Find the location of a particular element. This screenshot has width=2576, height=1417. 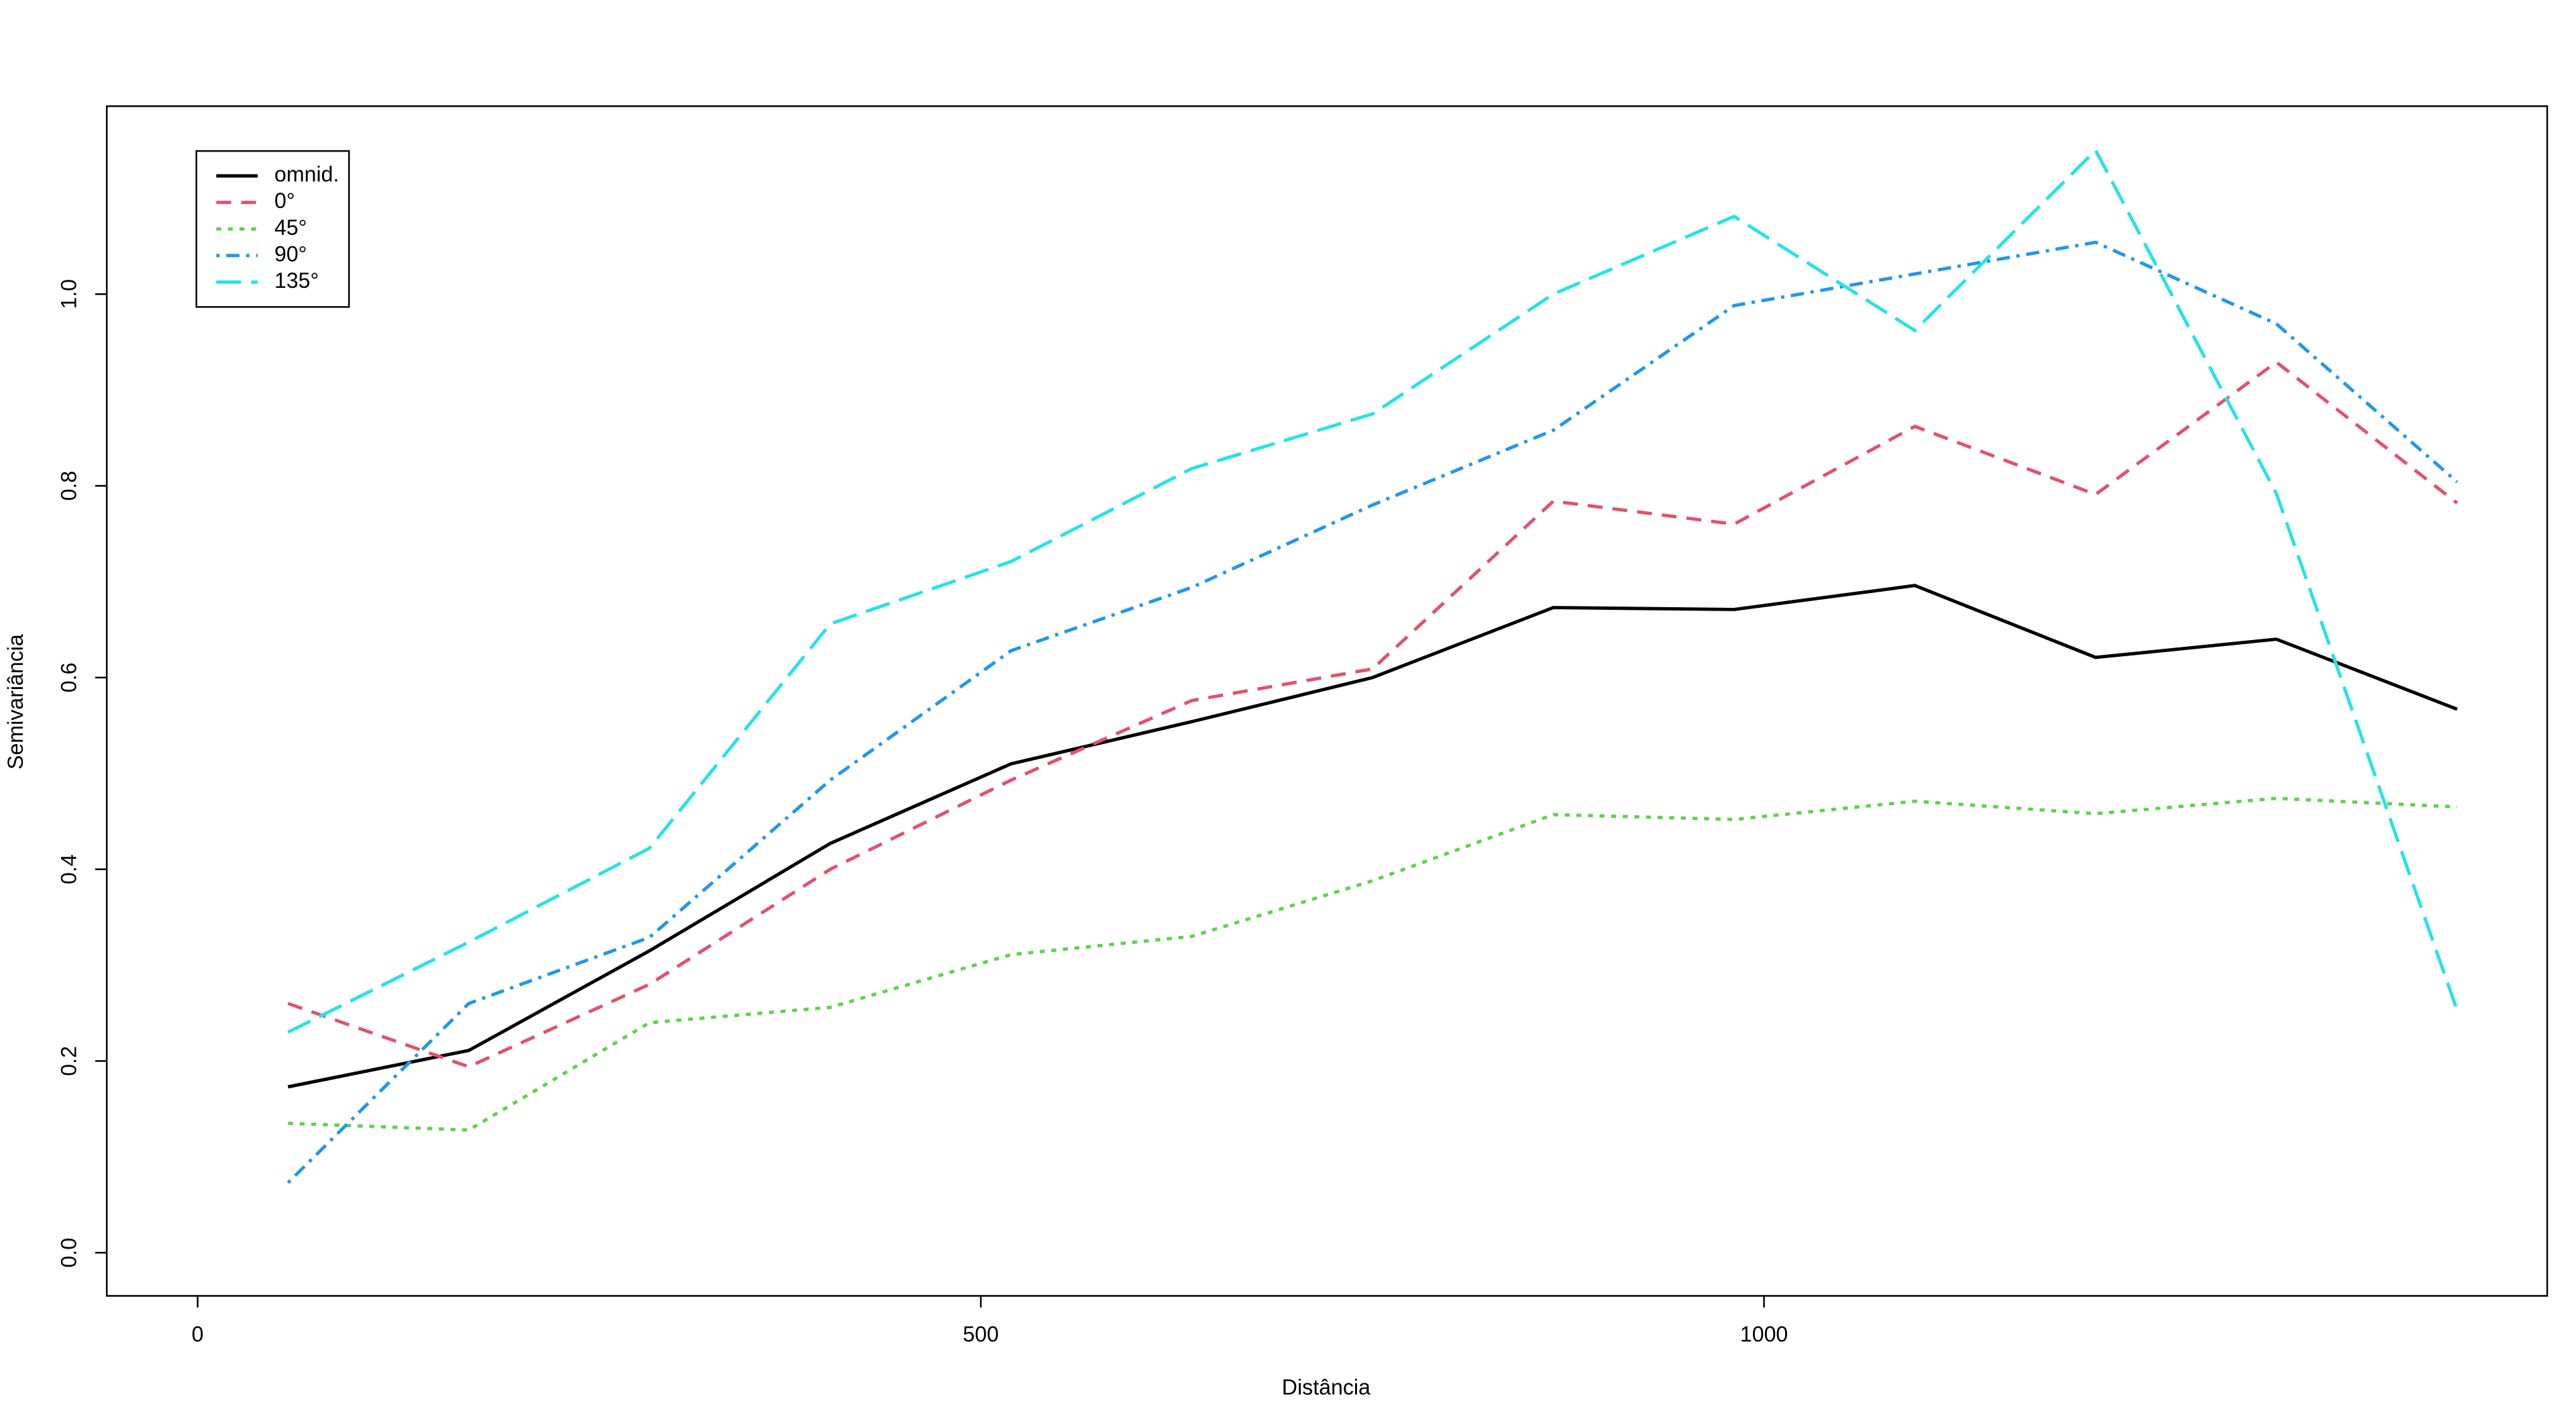

legend-label: 45° is located at coordinates (290, 227).